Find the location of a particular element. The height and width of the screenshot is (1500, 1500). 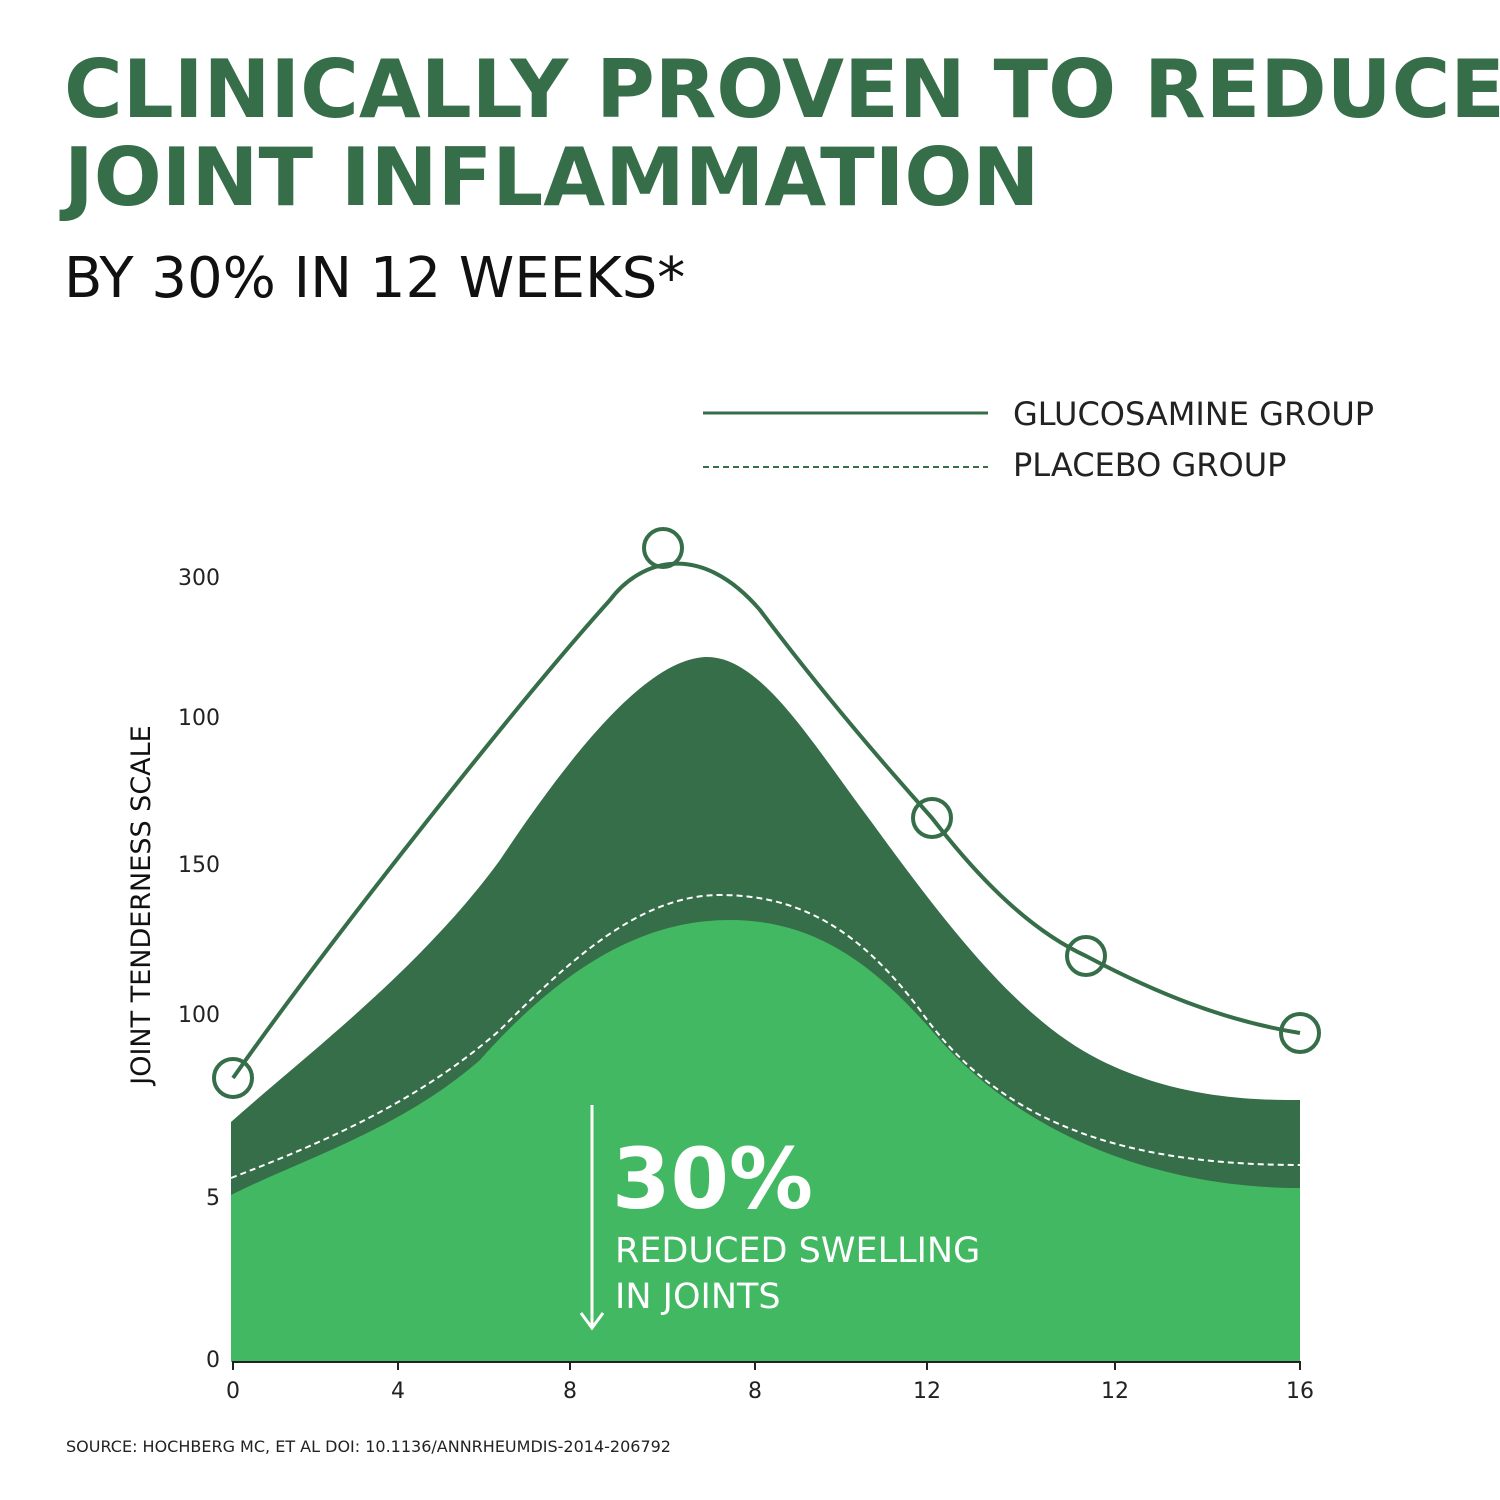

placebo-line is located at coordinates (765, 1036).